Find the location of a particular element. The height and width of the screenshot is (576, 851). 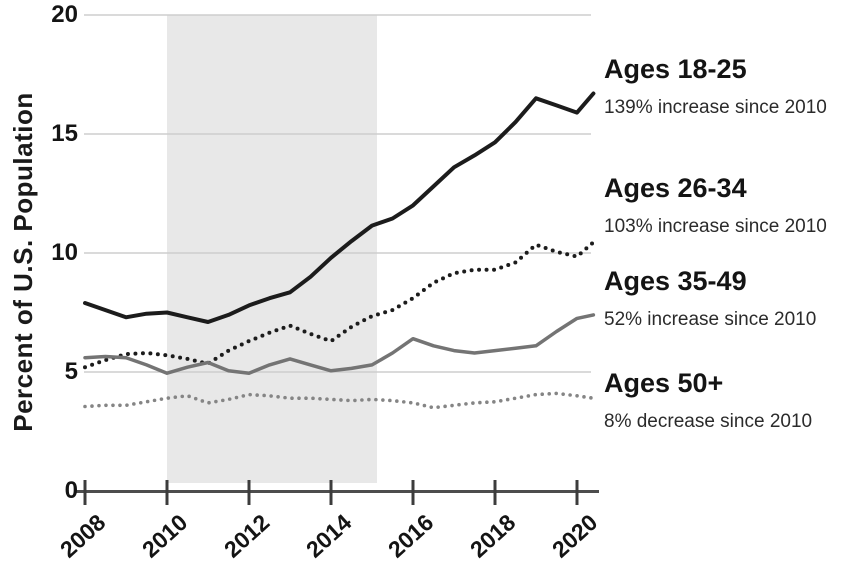

legend-annotation-ages-35-49: 52% increase since 2010 is located at coordinates (710, 319).